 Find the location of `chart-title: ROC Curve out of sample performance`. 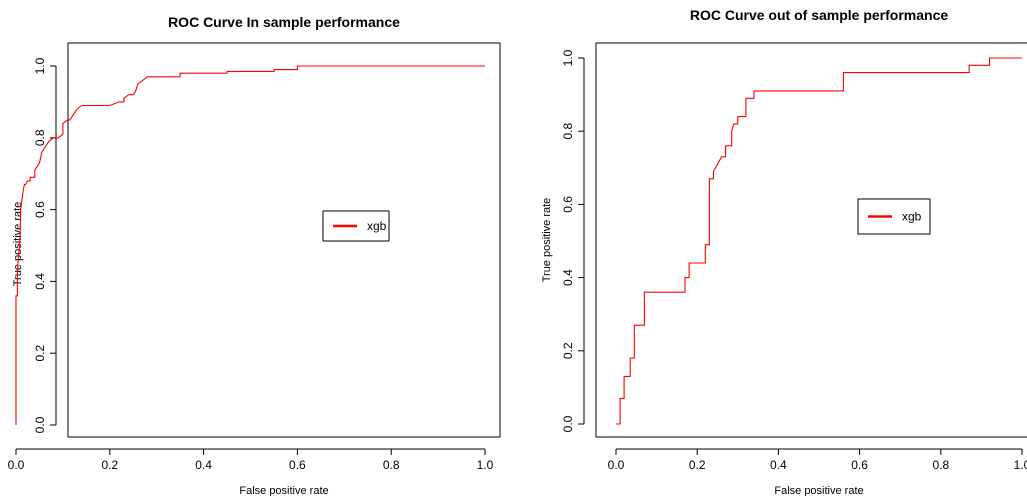

chart-title: ROC Curve out of sample performance is located at coordinates (819, 15).